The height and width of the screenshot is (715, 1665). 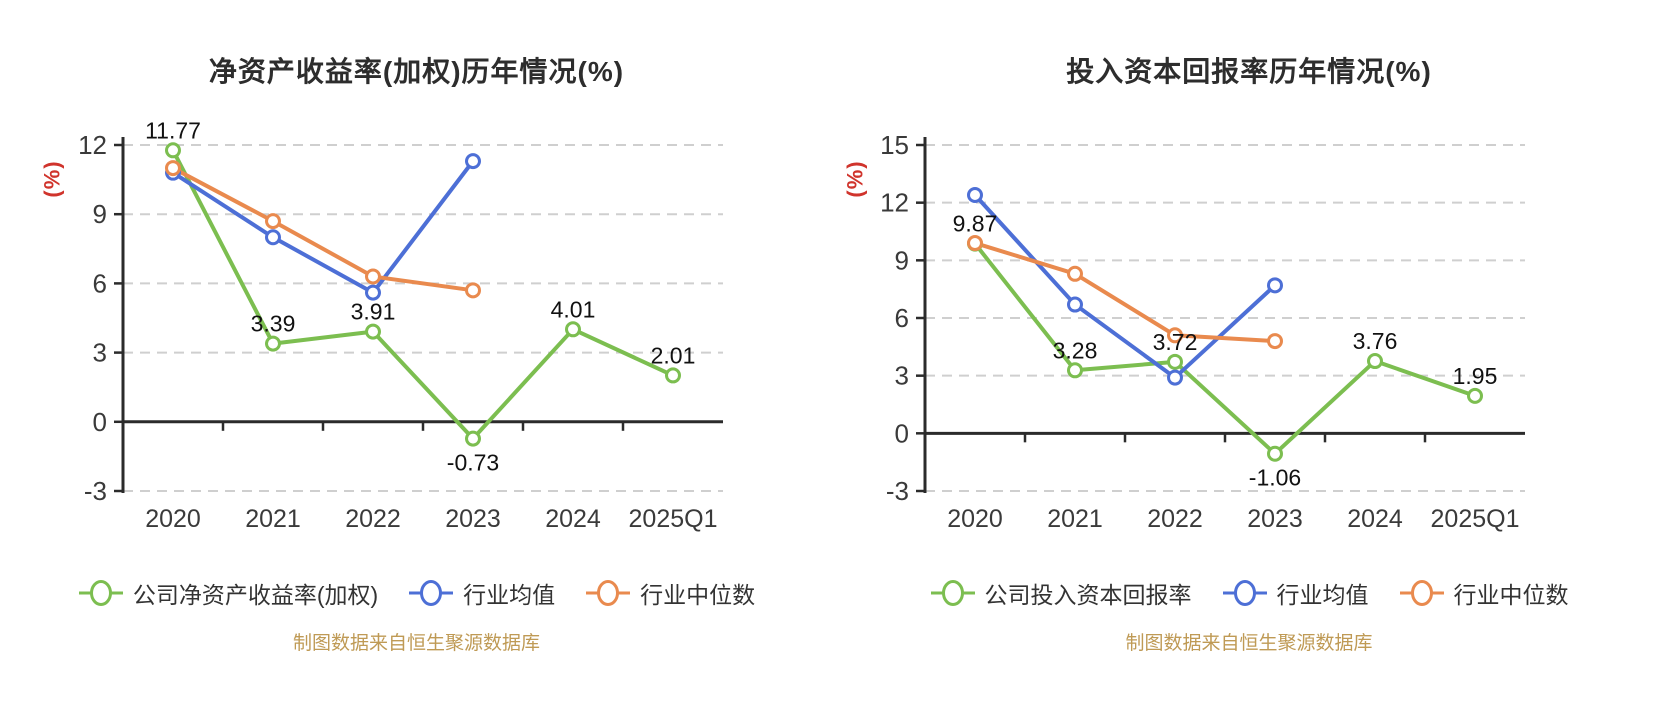 I want to click on data-point-value-label: 4.01, so click(x=573, y=309).